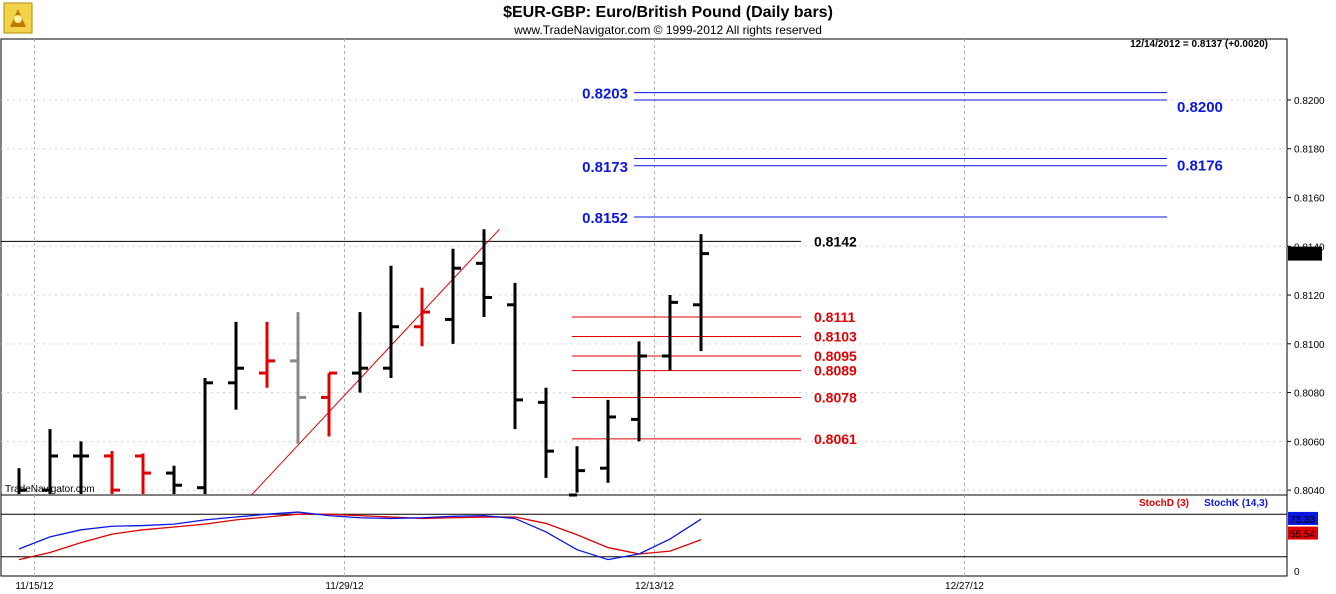 The width and height of the screenshot is (1336, 594). Describe the element at coordinates (1309, 491) in the screenshot. I see `price-tick-label: 0.8040` at that location.